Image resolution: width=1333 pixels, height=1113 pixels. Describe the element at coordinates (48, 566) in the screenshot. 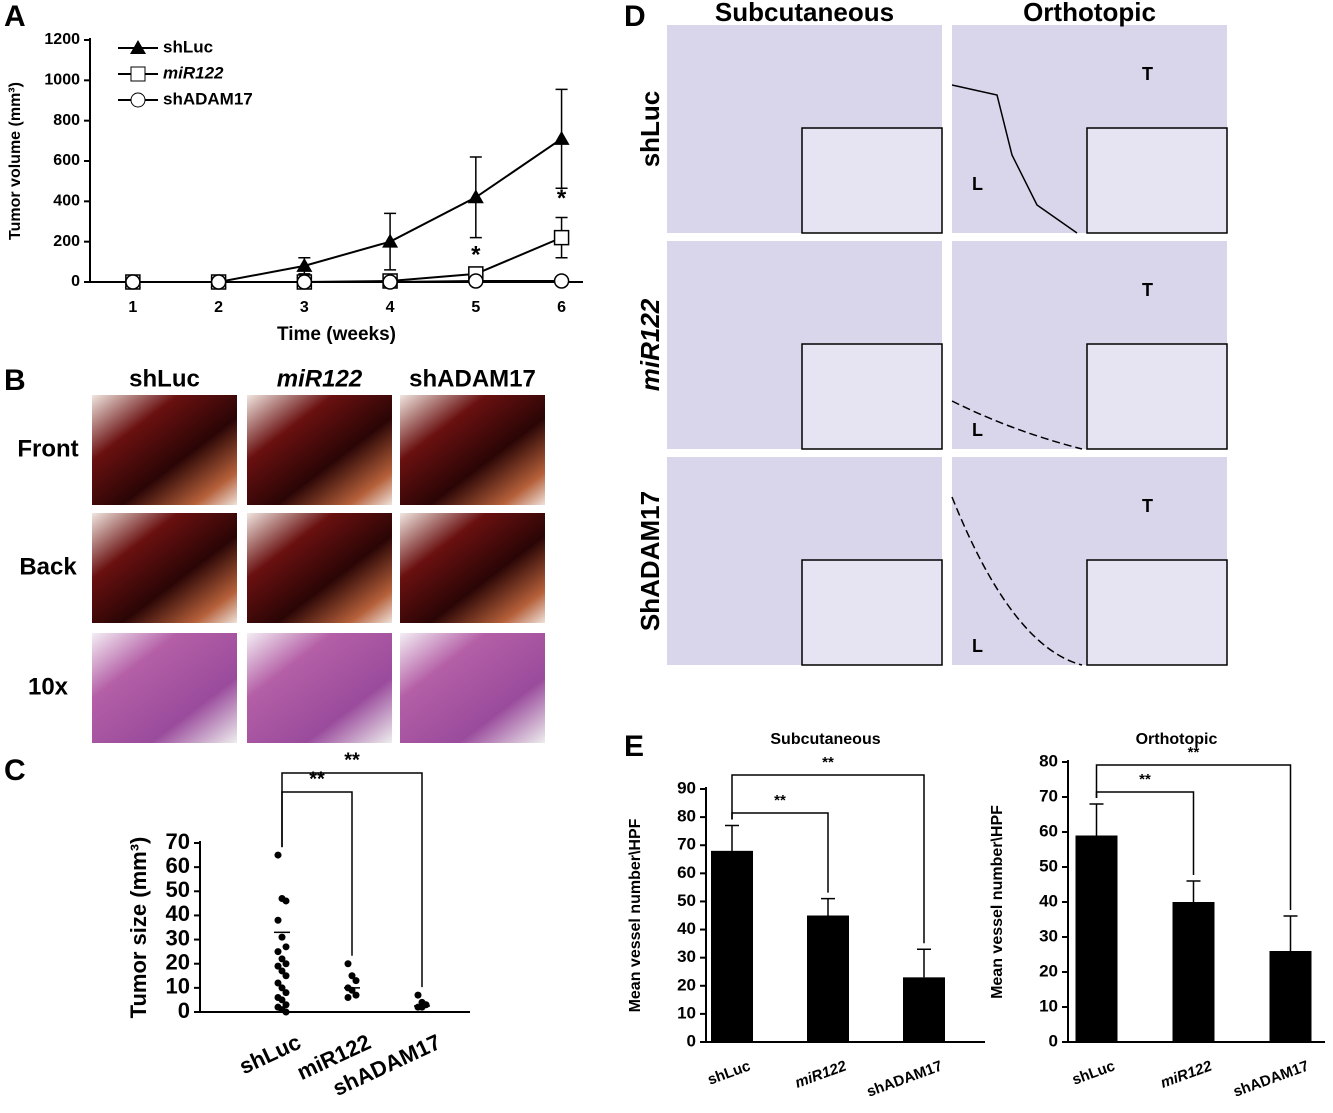

I see `row-label: Back` at that location.